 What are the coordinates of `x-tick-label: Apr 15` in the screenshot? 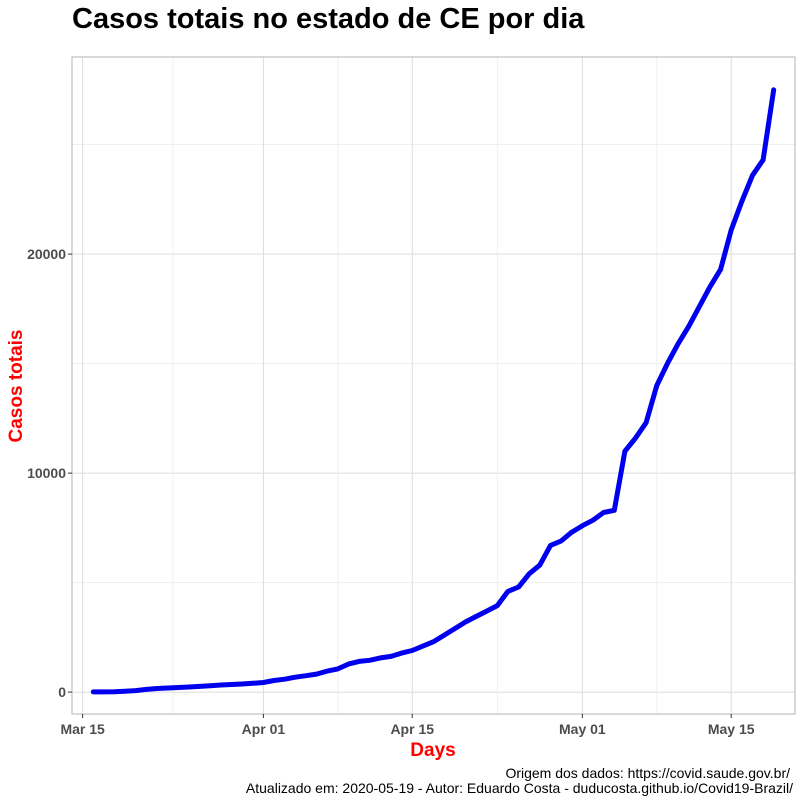 It's located at (412, 729).